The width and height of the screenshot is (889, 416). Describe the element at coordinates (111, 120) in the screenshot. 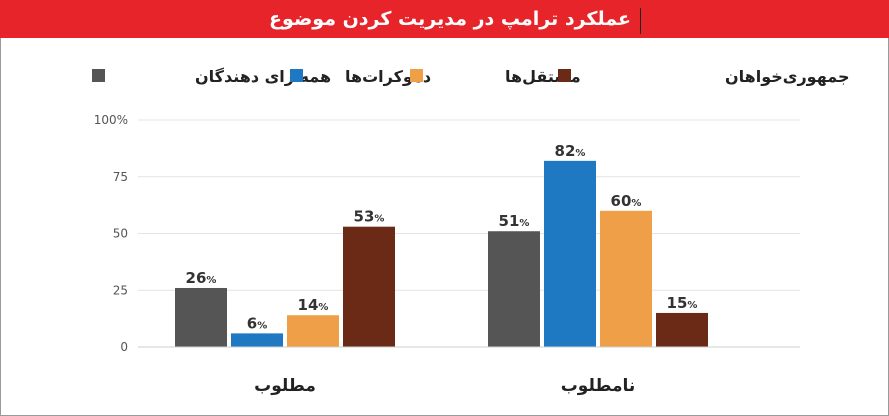

I see `y-tick-label: 100%` at that location.